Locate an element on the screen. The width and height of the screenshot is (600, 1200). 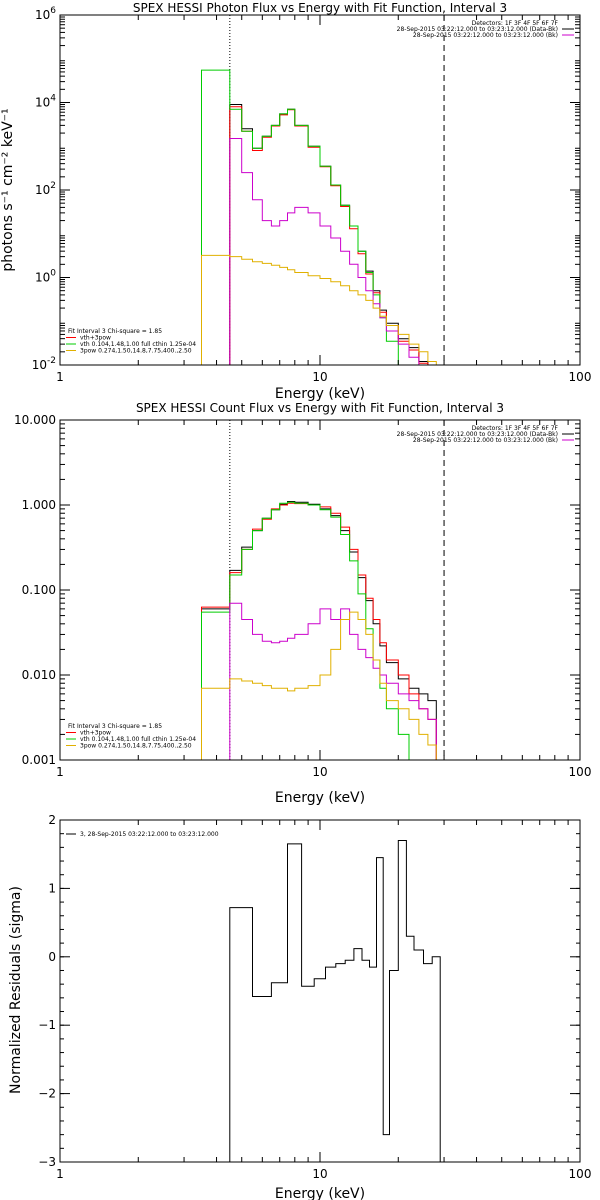
red-series-line is located at coordinates (323, 631).